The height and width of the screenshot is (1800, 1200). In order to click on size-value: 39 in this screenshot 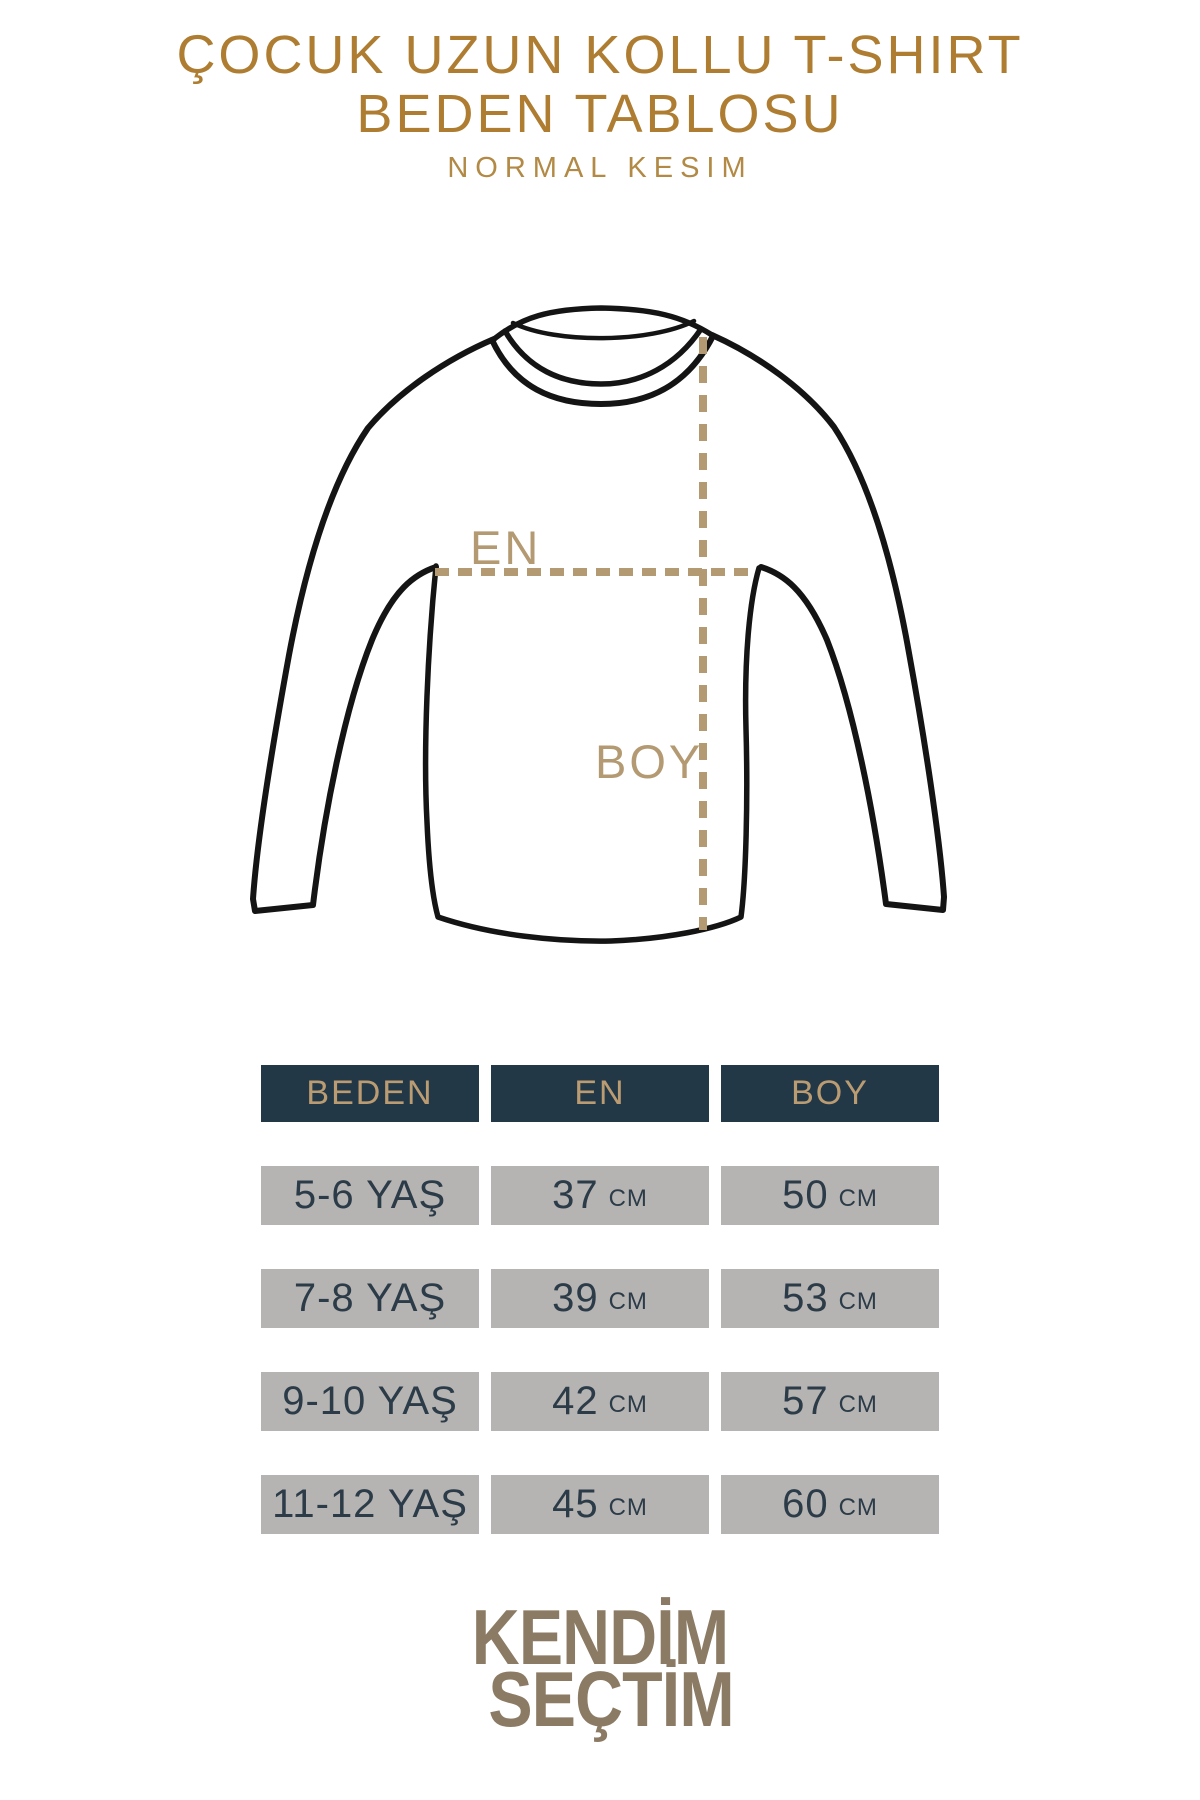, I will do `click(575, 1298)`.